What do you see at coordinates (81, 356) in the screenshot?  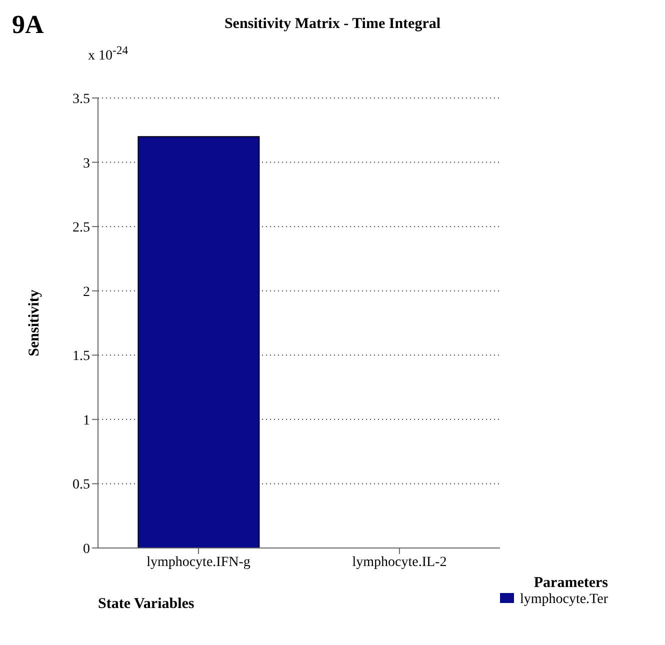 I see `y-tick-label: 1.5` at bounding box center [81, 356].